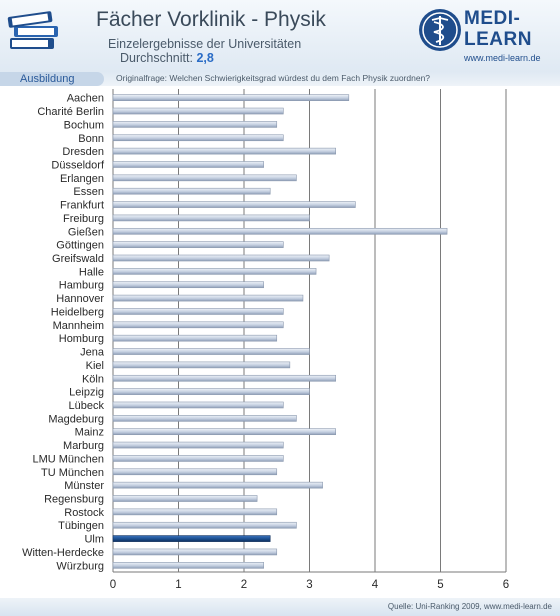  I want to click on x-tick-label: 2, so click(244, 585).